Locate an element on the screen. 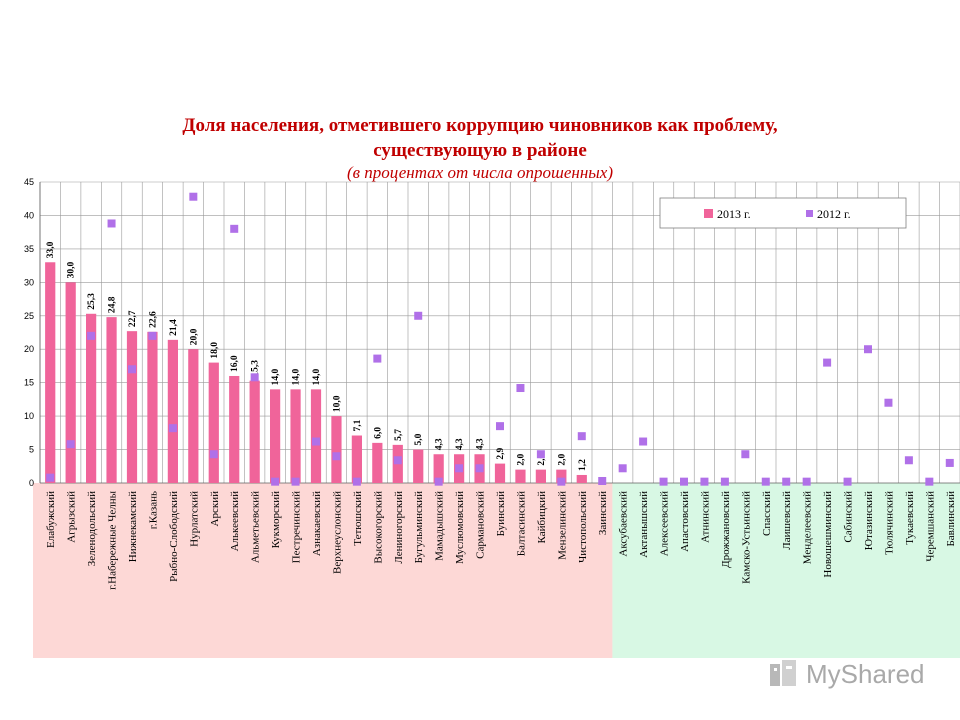  x-category-label: Заинский is located at coordinates (603, 513).